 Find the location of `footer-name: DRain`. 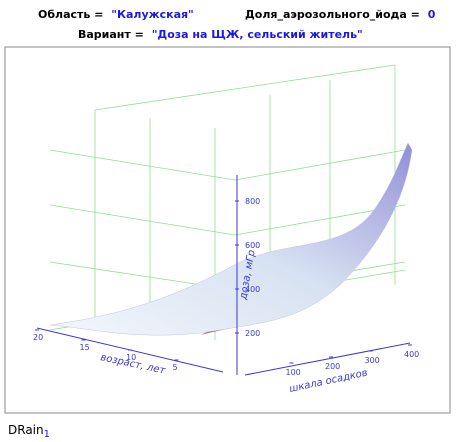

footer-name: DRain is located at coordinates (26, 430).